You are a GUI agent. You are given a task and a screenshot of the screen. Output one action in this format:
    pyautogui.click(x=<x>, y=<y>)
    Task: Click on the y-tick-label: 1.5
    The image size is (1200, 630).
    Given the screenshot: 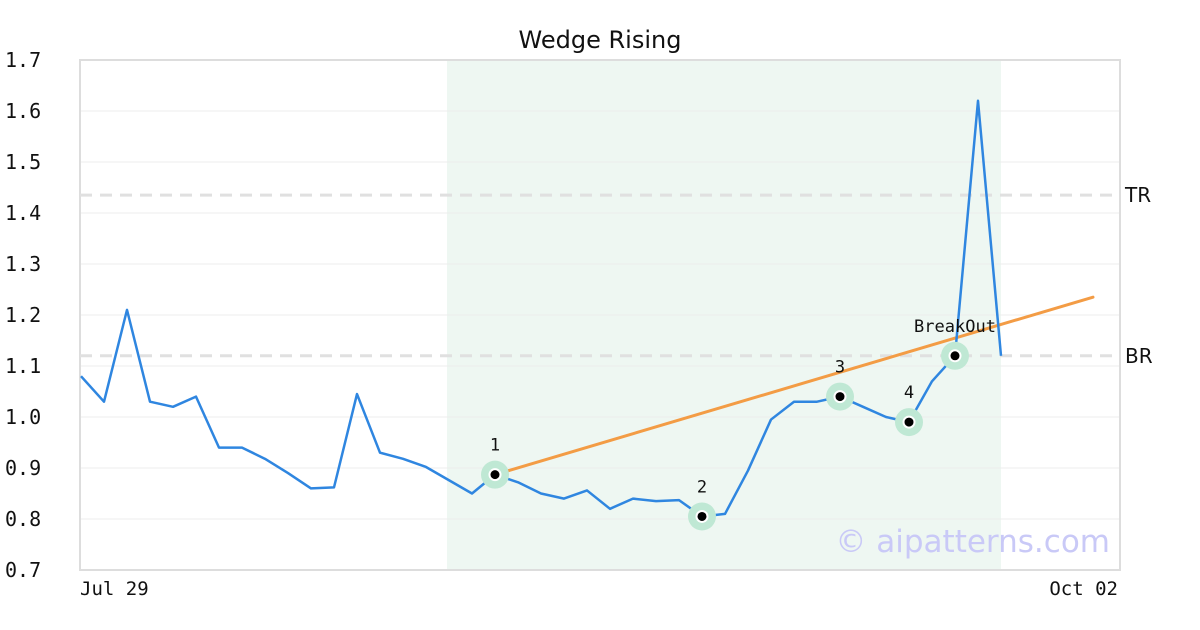 What is the action you would take?
    pyautogui.click(x=23, y=162)
    